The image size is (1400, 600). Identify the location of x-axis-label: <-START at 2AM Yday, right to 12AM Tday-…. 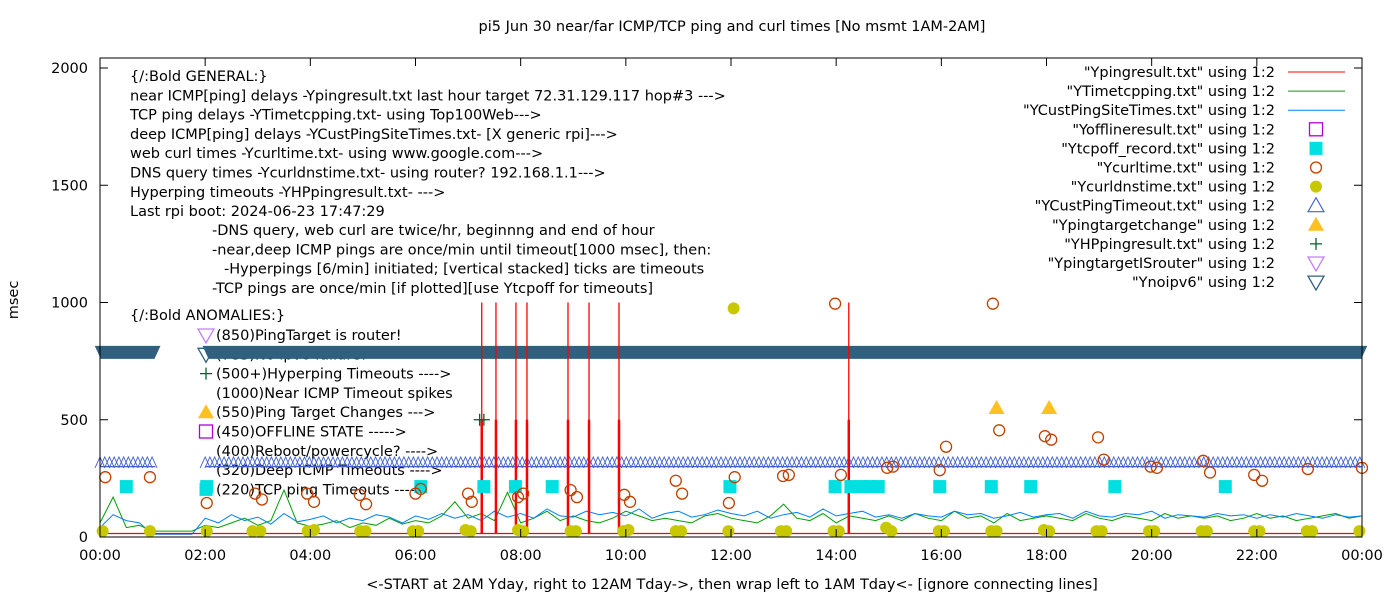
(732, 585).